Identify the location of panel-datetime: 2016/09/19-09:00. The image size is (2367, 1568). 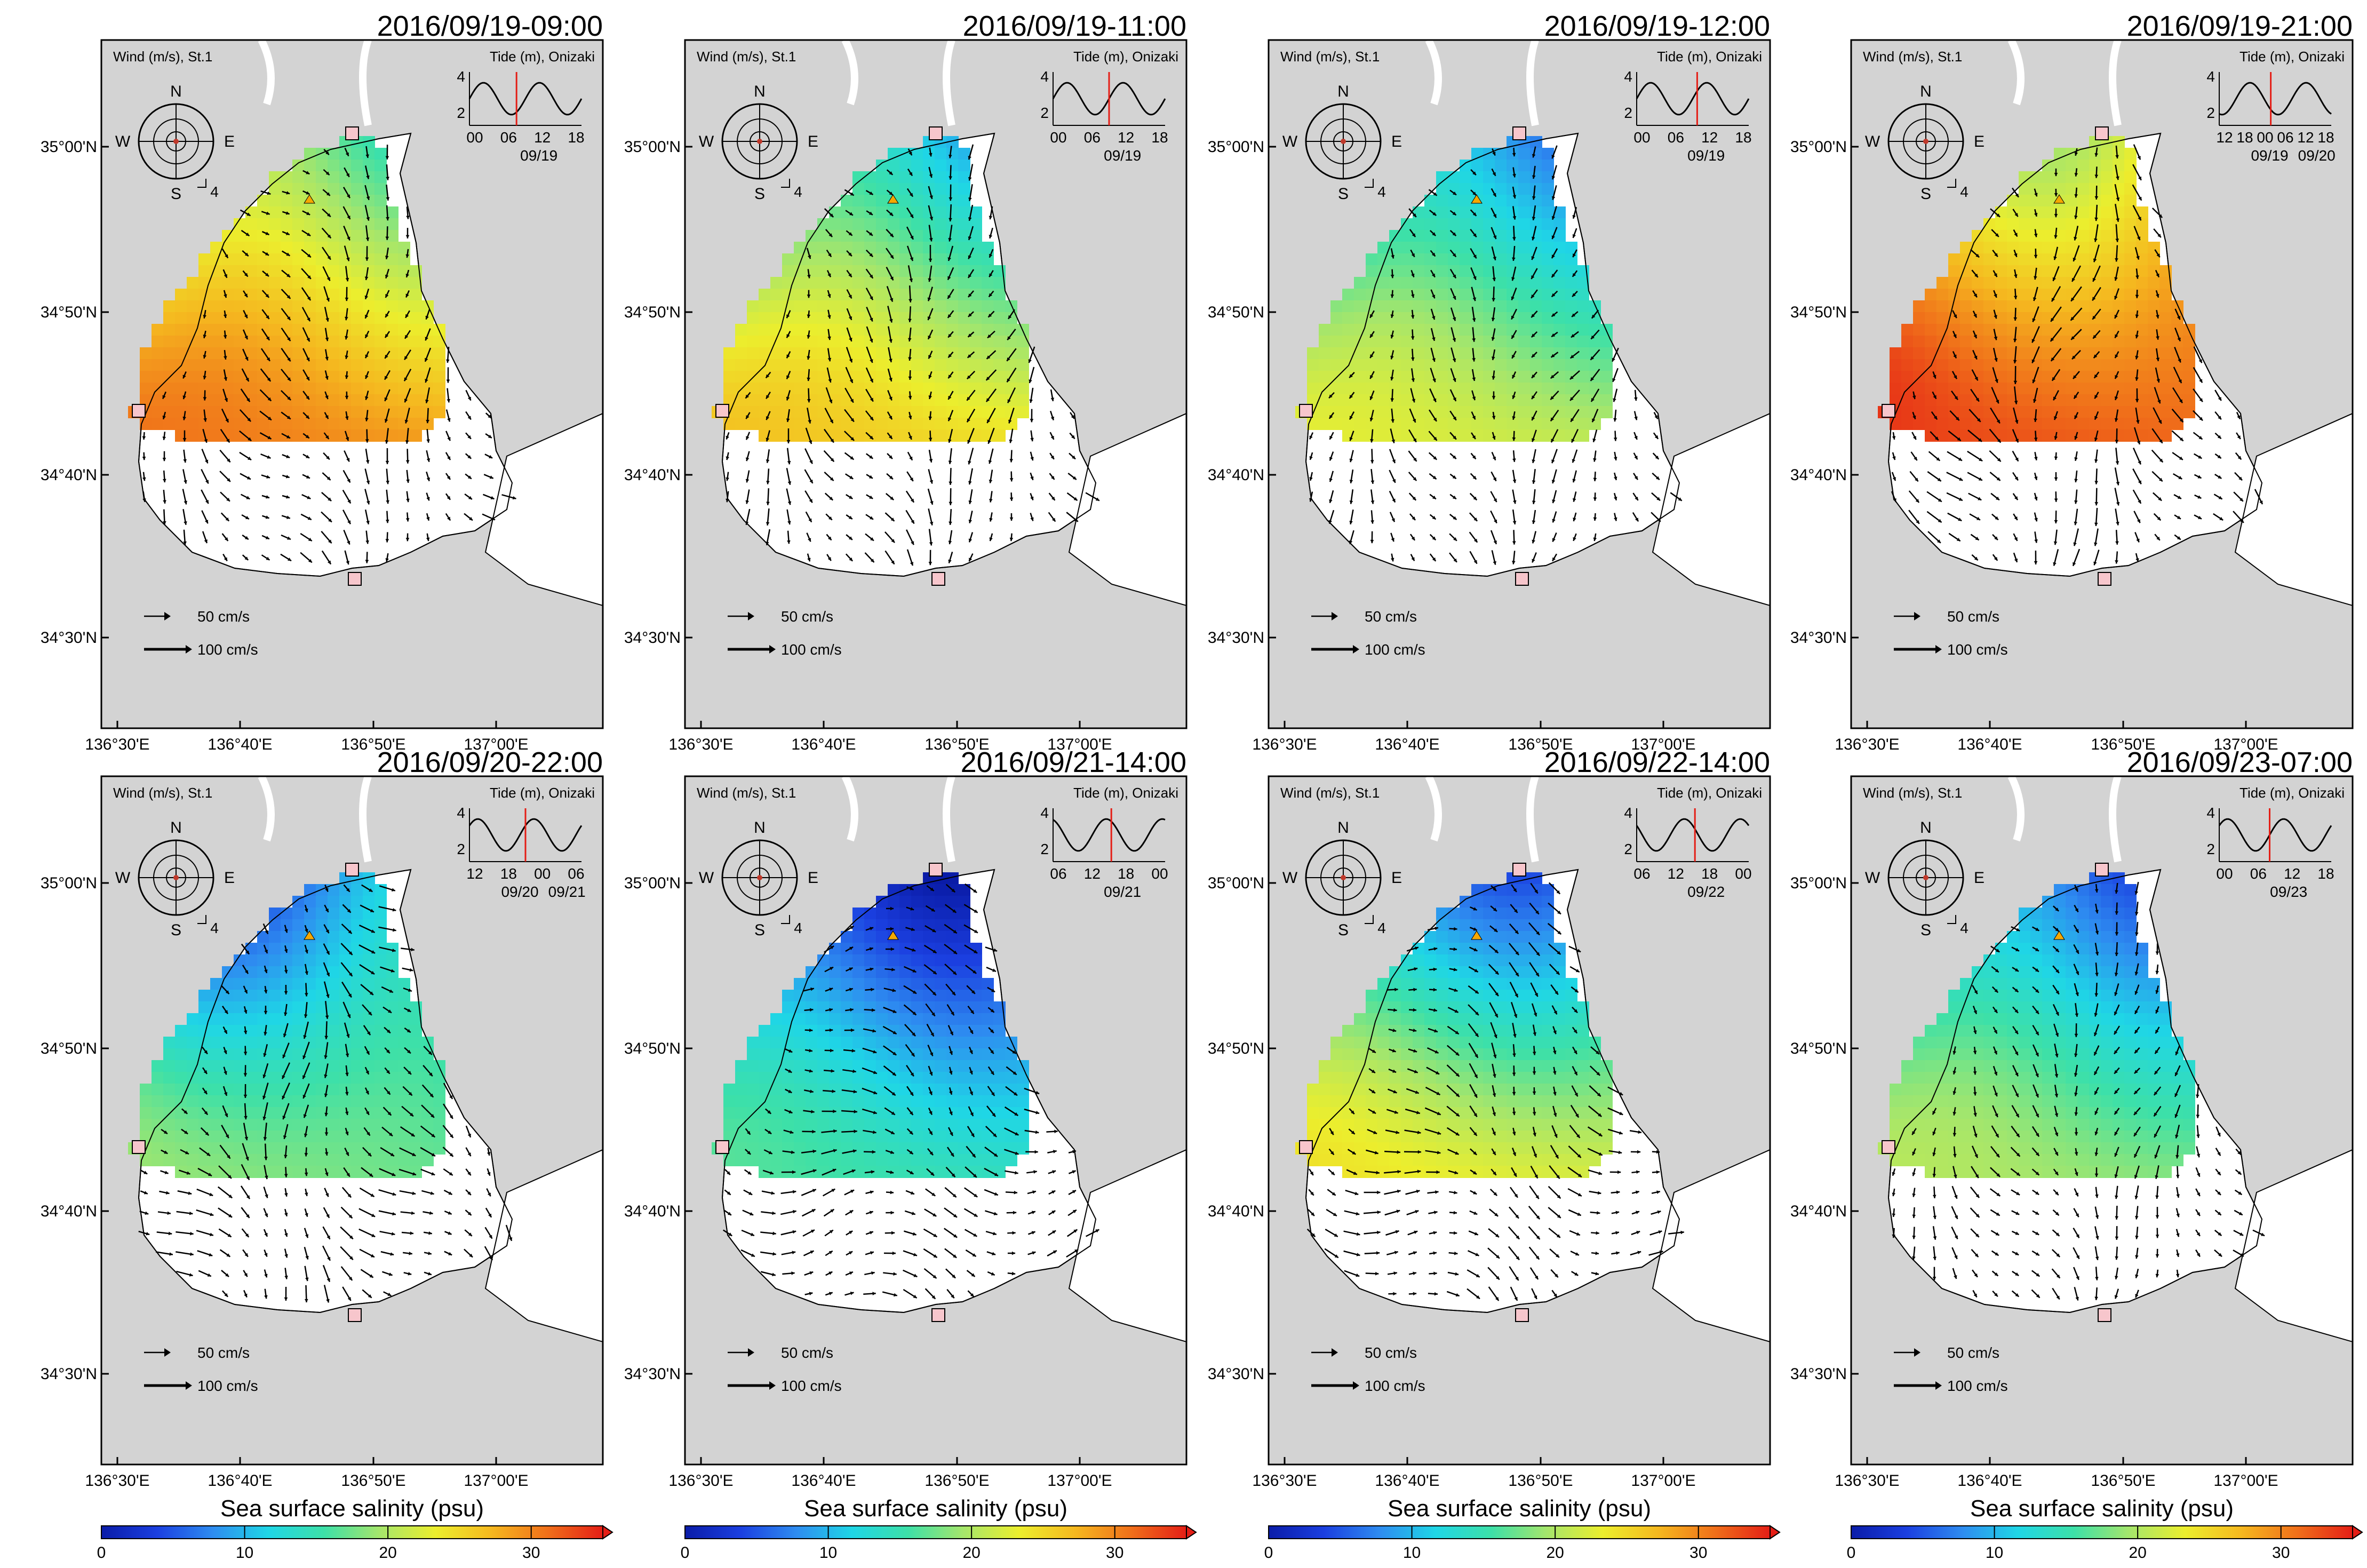
(490, 26).